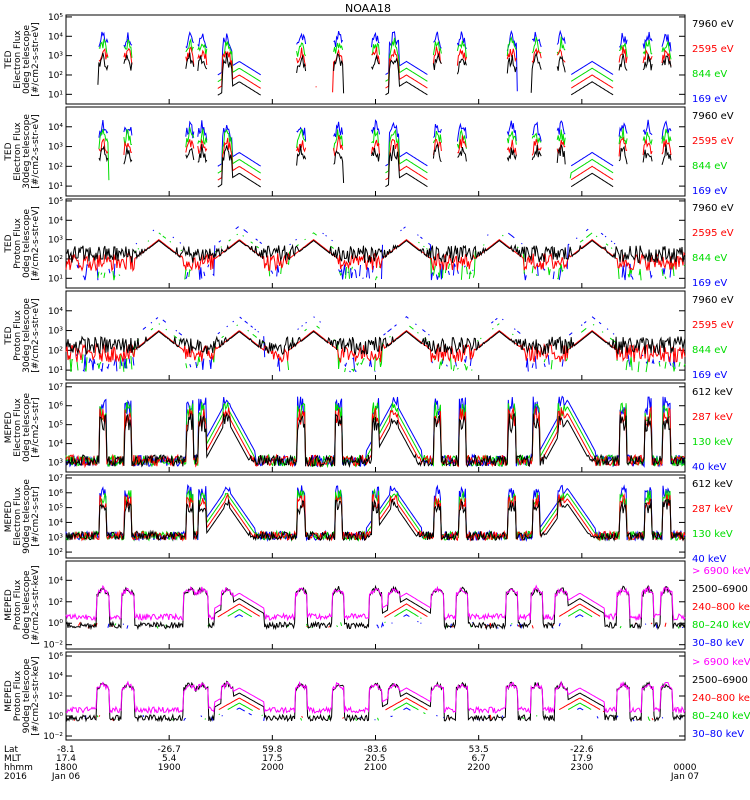  I want to click on x-tick-label: 20.5, so click(375, 759).